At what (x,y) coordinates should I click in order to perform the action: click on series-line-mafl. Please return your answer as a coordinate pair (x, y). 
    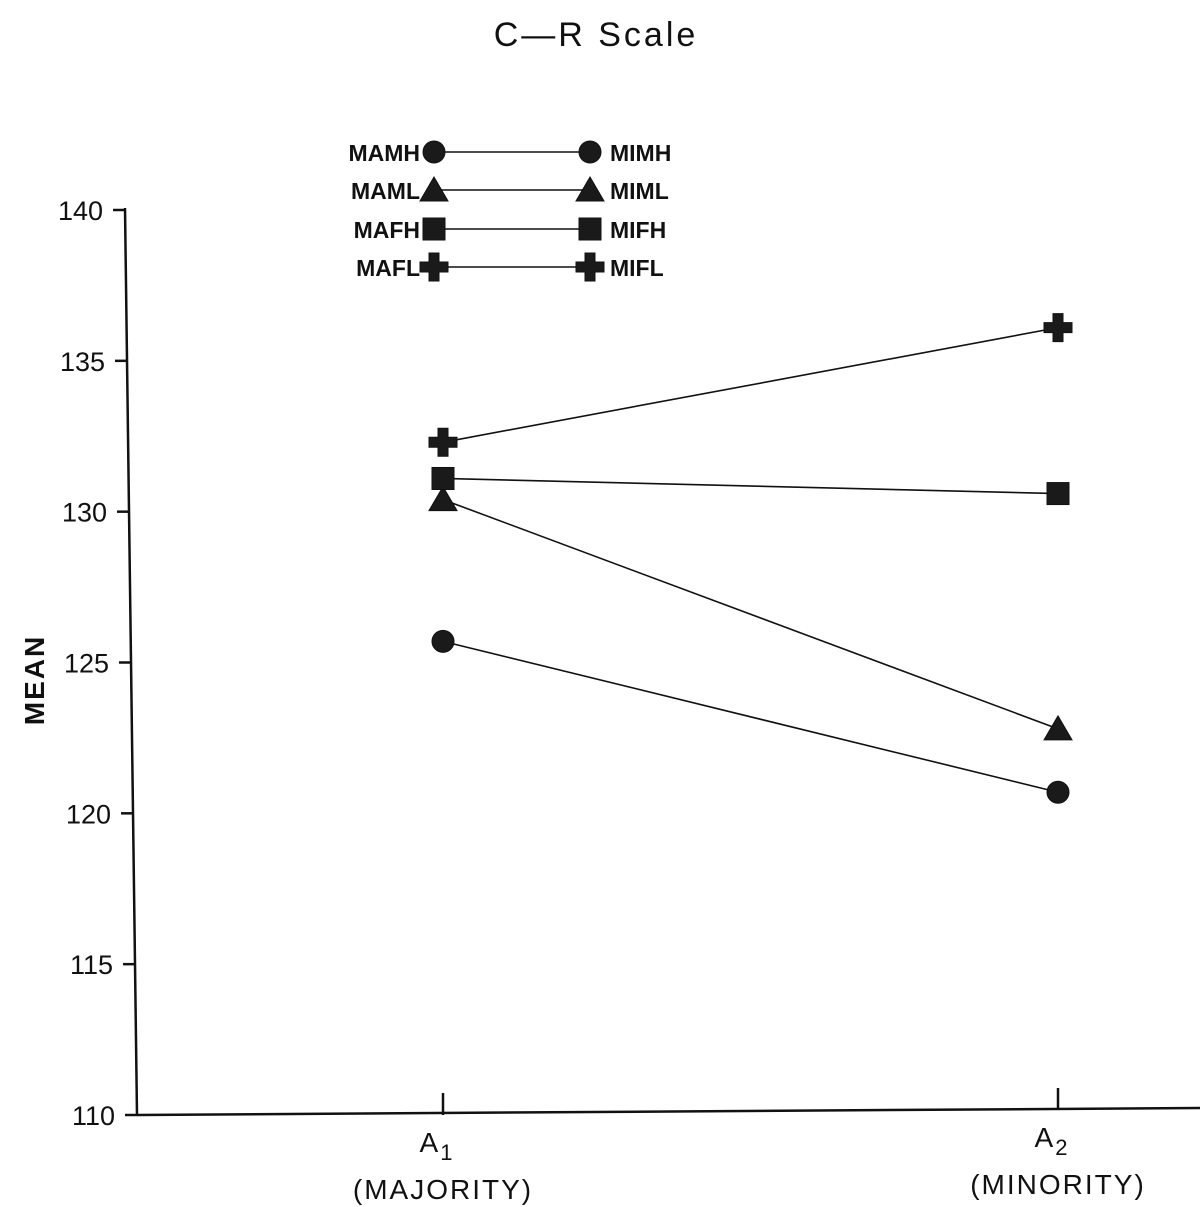
    Looking at the image, I should click on (750, 385).